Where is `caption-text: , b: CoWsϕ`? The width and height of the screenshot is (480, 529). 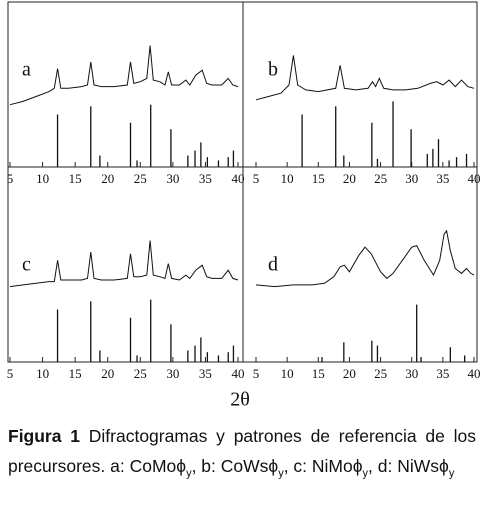 caption-text: , b: CoWsϕ is located at coordinates (235, 466).